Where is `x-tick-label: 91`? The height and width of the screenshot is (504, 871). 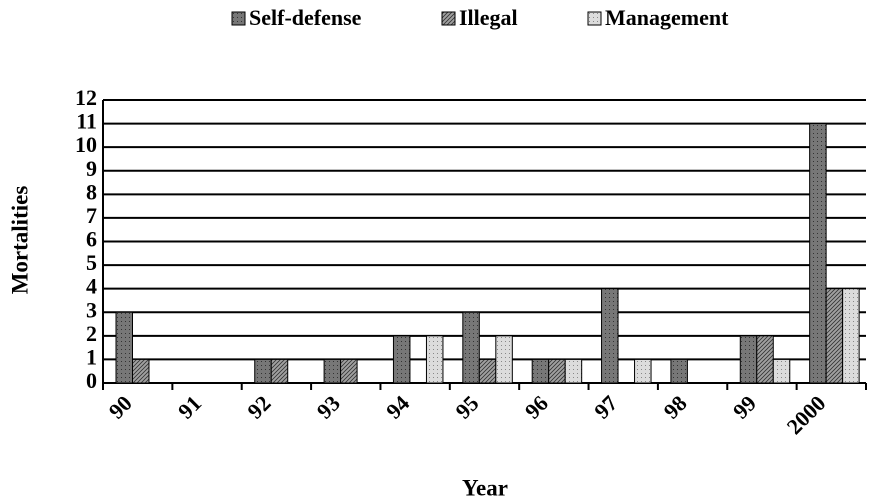
x-tick-label: 91 is located at coordinates (189, 406).